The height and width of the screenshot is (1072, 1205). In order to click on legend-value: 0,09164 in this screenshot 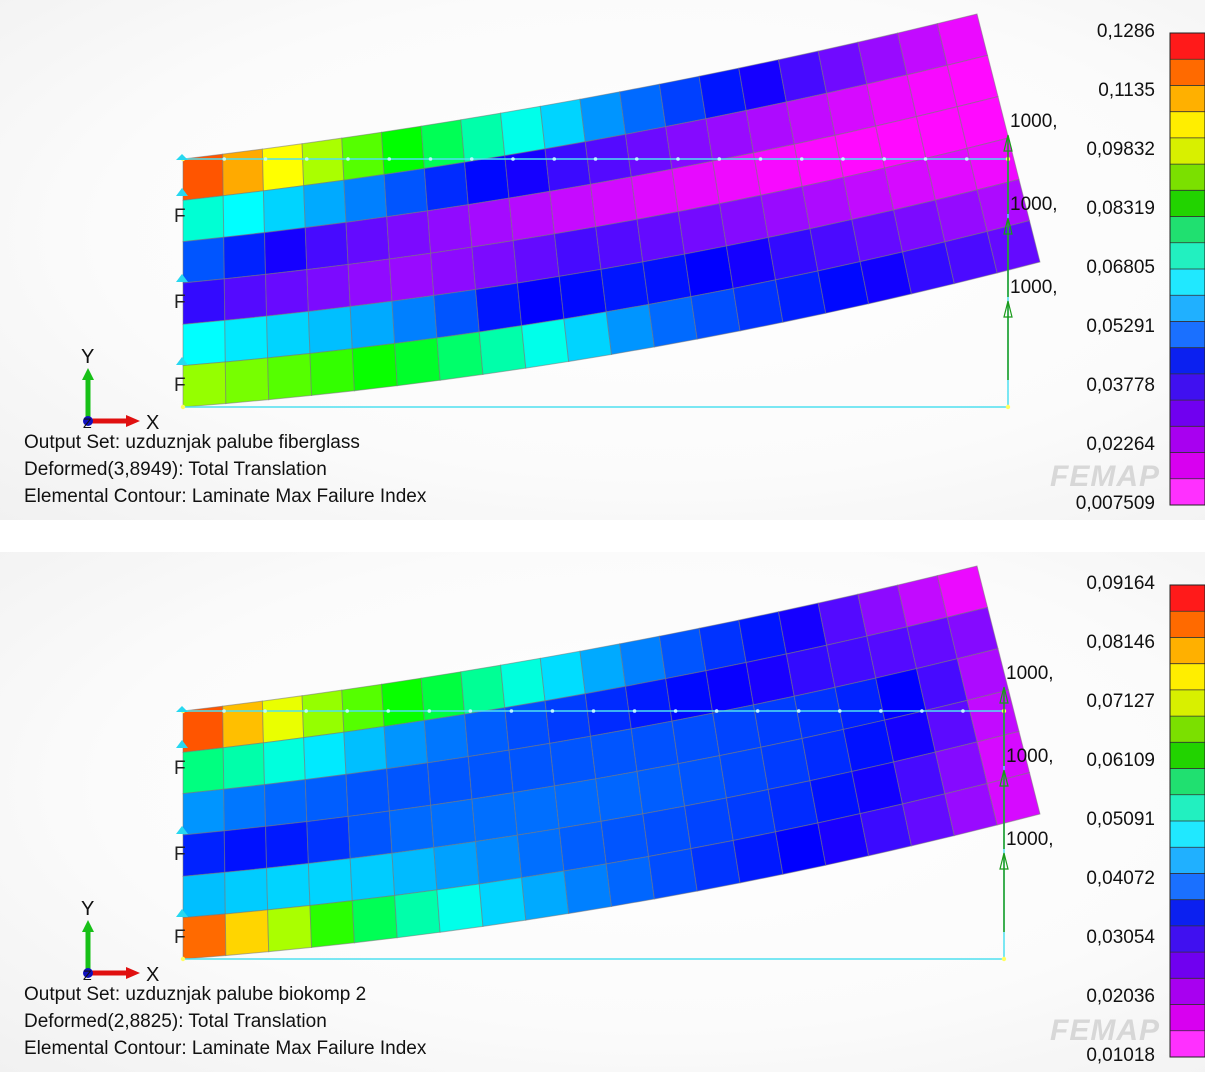, I will do `click(1100, 584)`.